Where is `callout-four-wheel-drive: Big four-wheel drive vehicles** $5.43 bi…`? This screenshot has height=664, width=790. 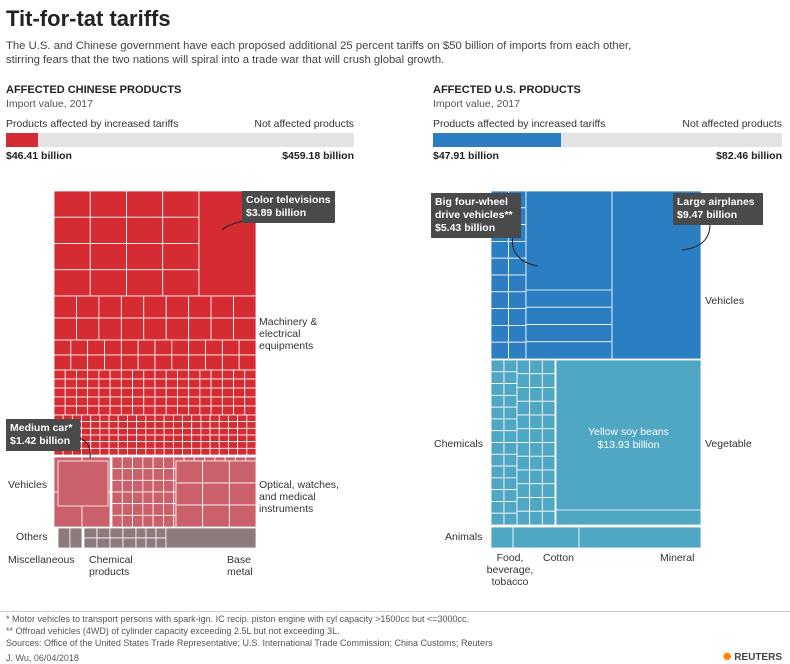 callout-four-wheel-drive: Big four-wheel drive vehicles** $5.43 bi… is located at coordinates (476, 215).